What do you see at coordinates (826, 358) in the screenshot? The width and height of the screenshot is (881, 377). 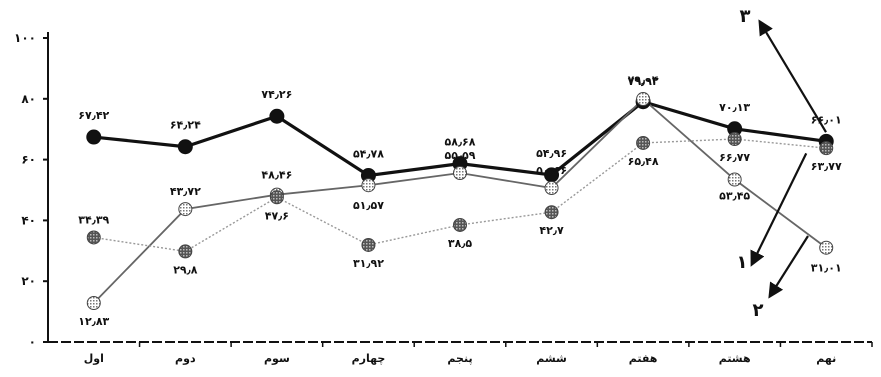 I see `x-tick-label: نهم` at bounding box center [826, 358].